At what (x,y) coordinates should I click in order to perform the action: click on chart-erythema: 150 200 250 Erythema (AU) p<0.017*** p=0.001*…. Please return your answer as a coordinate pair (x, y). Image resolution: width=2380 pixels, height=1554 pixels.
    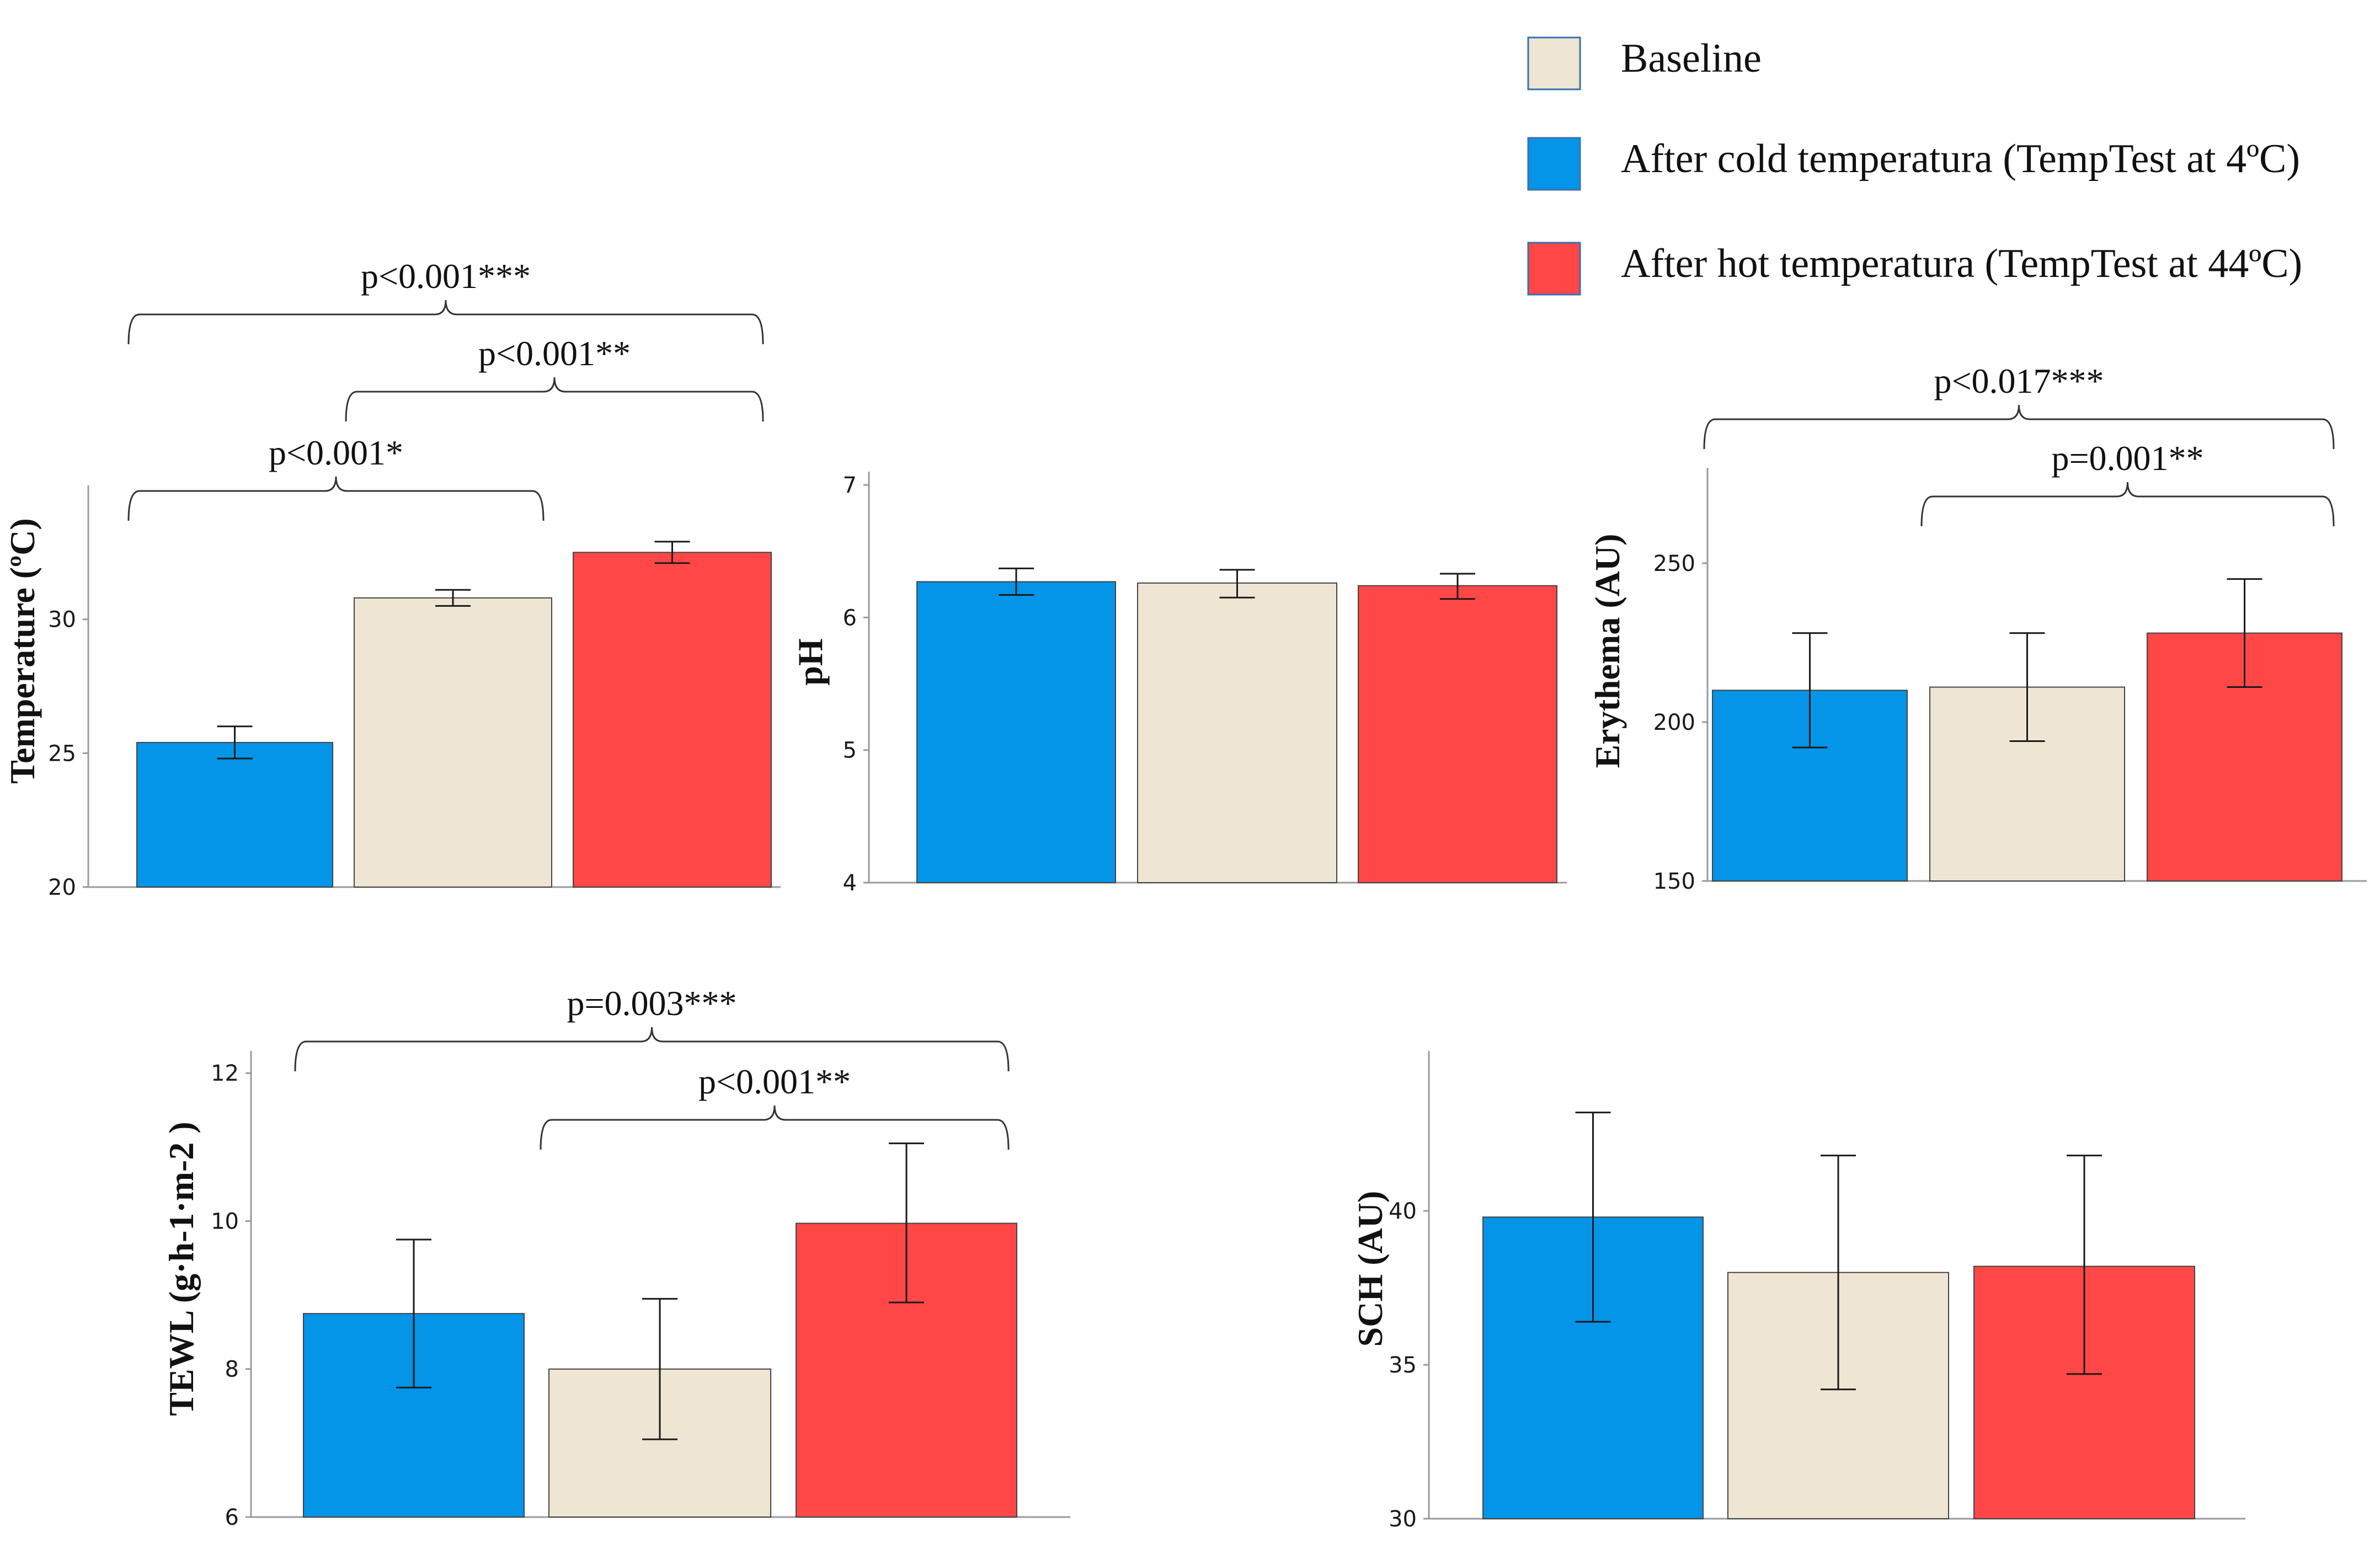
    Looking at the image, I should click on (1977, 628).